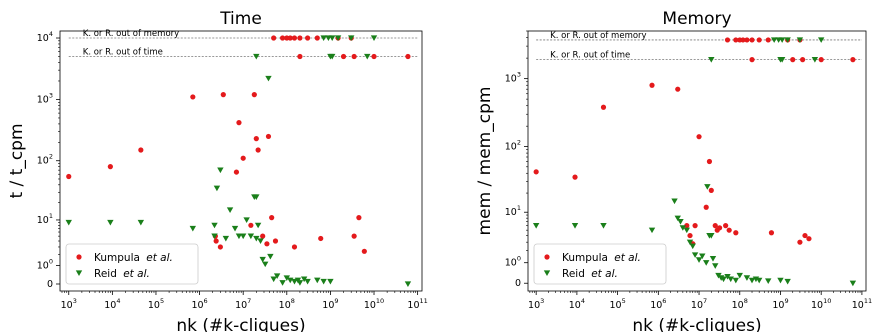 The width and height of the screenshot is (872, 332). I want to click on legend-reid-marker, so click(547, 273).